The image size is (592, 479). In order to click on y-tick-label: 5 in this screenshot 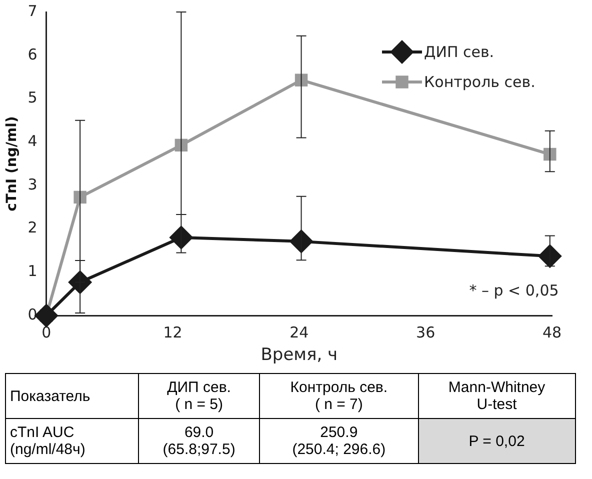, I will do `click(33, 97)`.